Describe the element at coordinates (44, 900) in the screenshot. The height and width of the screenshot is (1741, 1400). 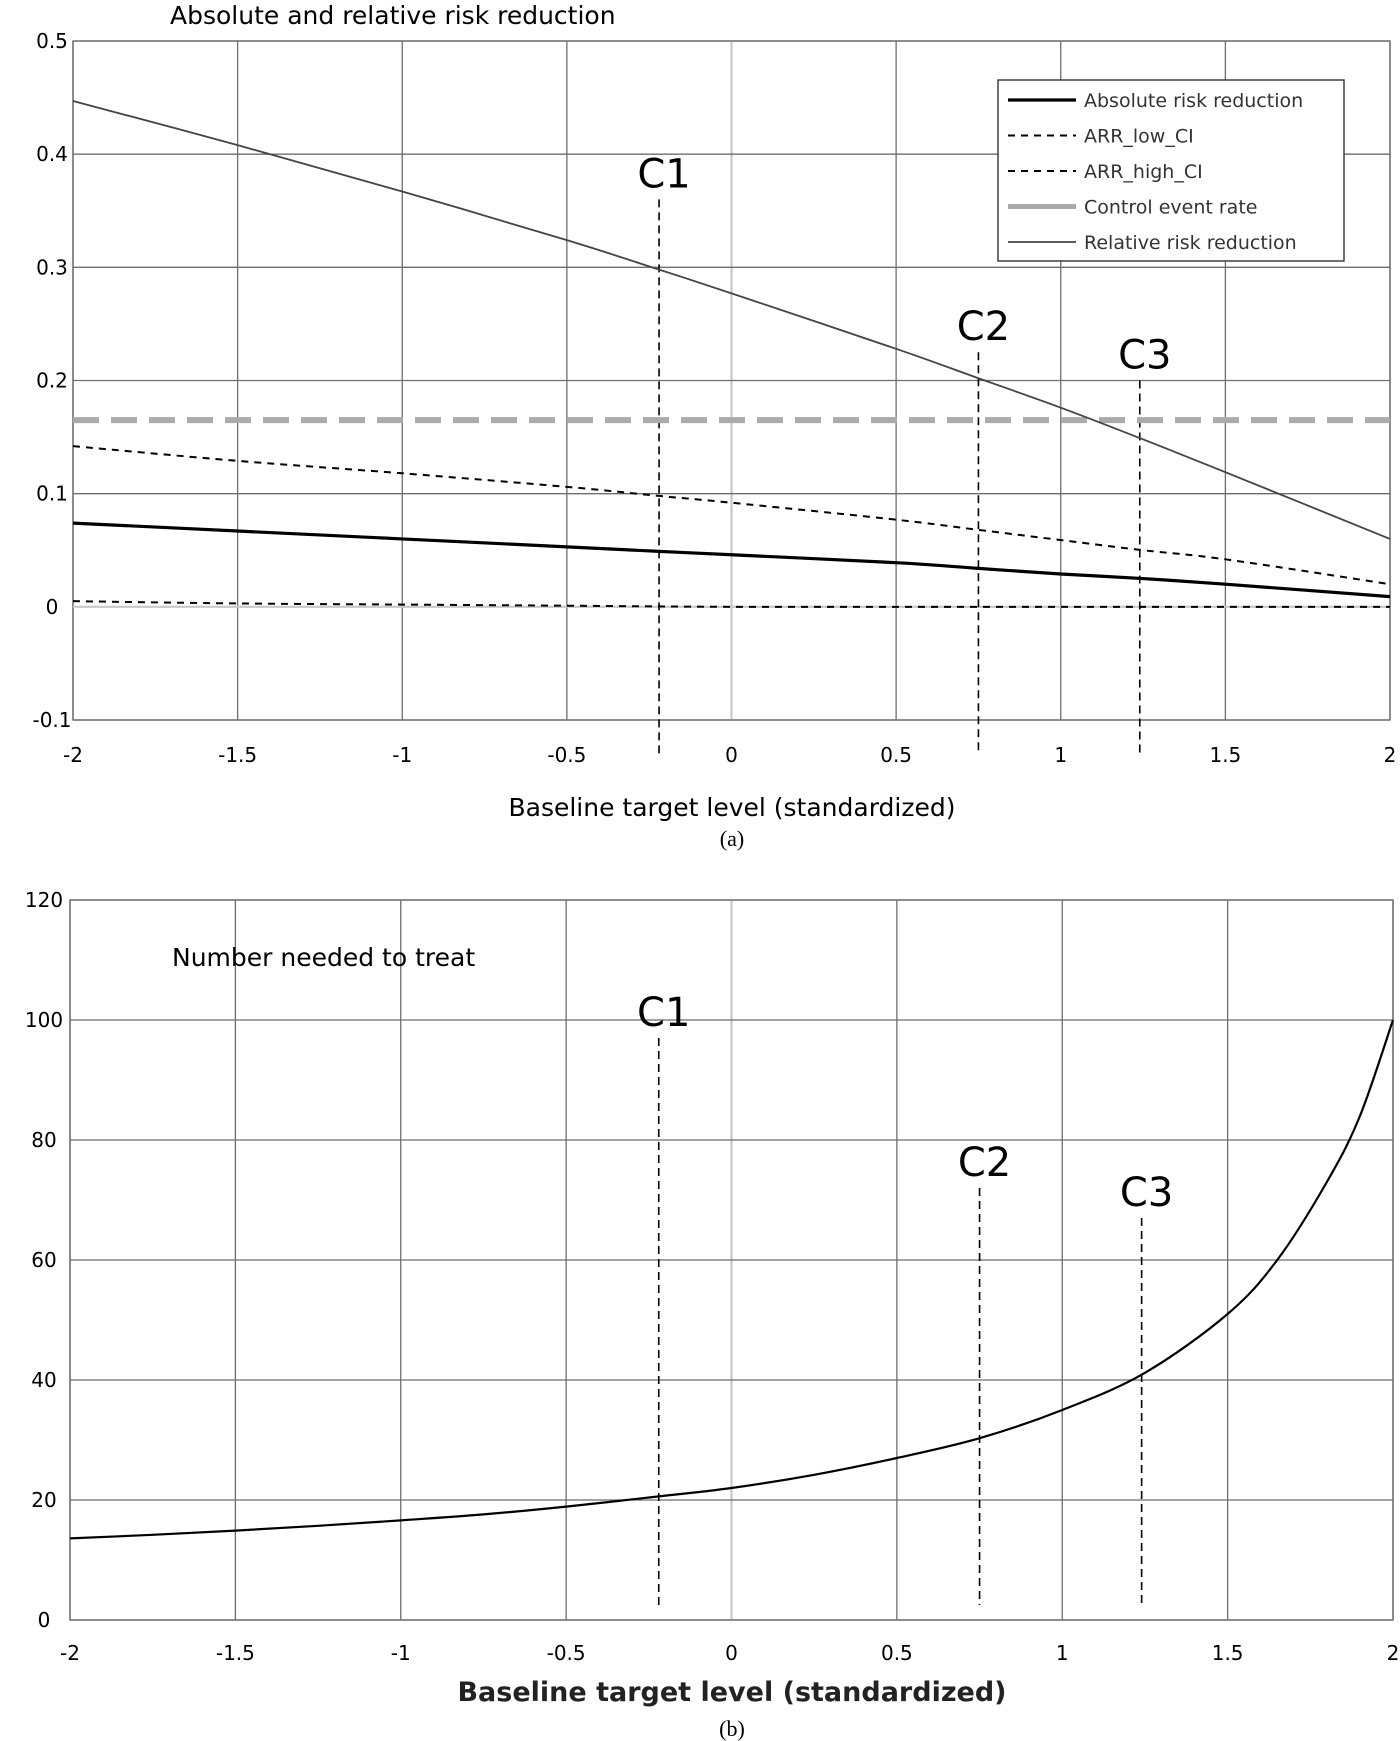
I see `y-tick-label: 120` at that location.